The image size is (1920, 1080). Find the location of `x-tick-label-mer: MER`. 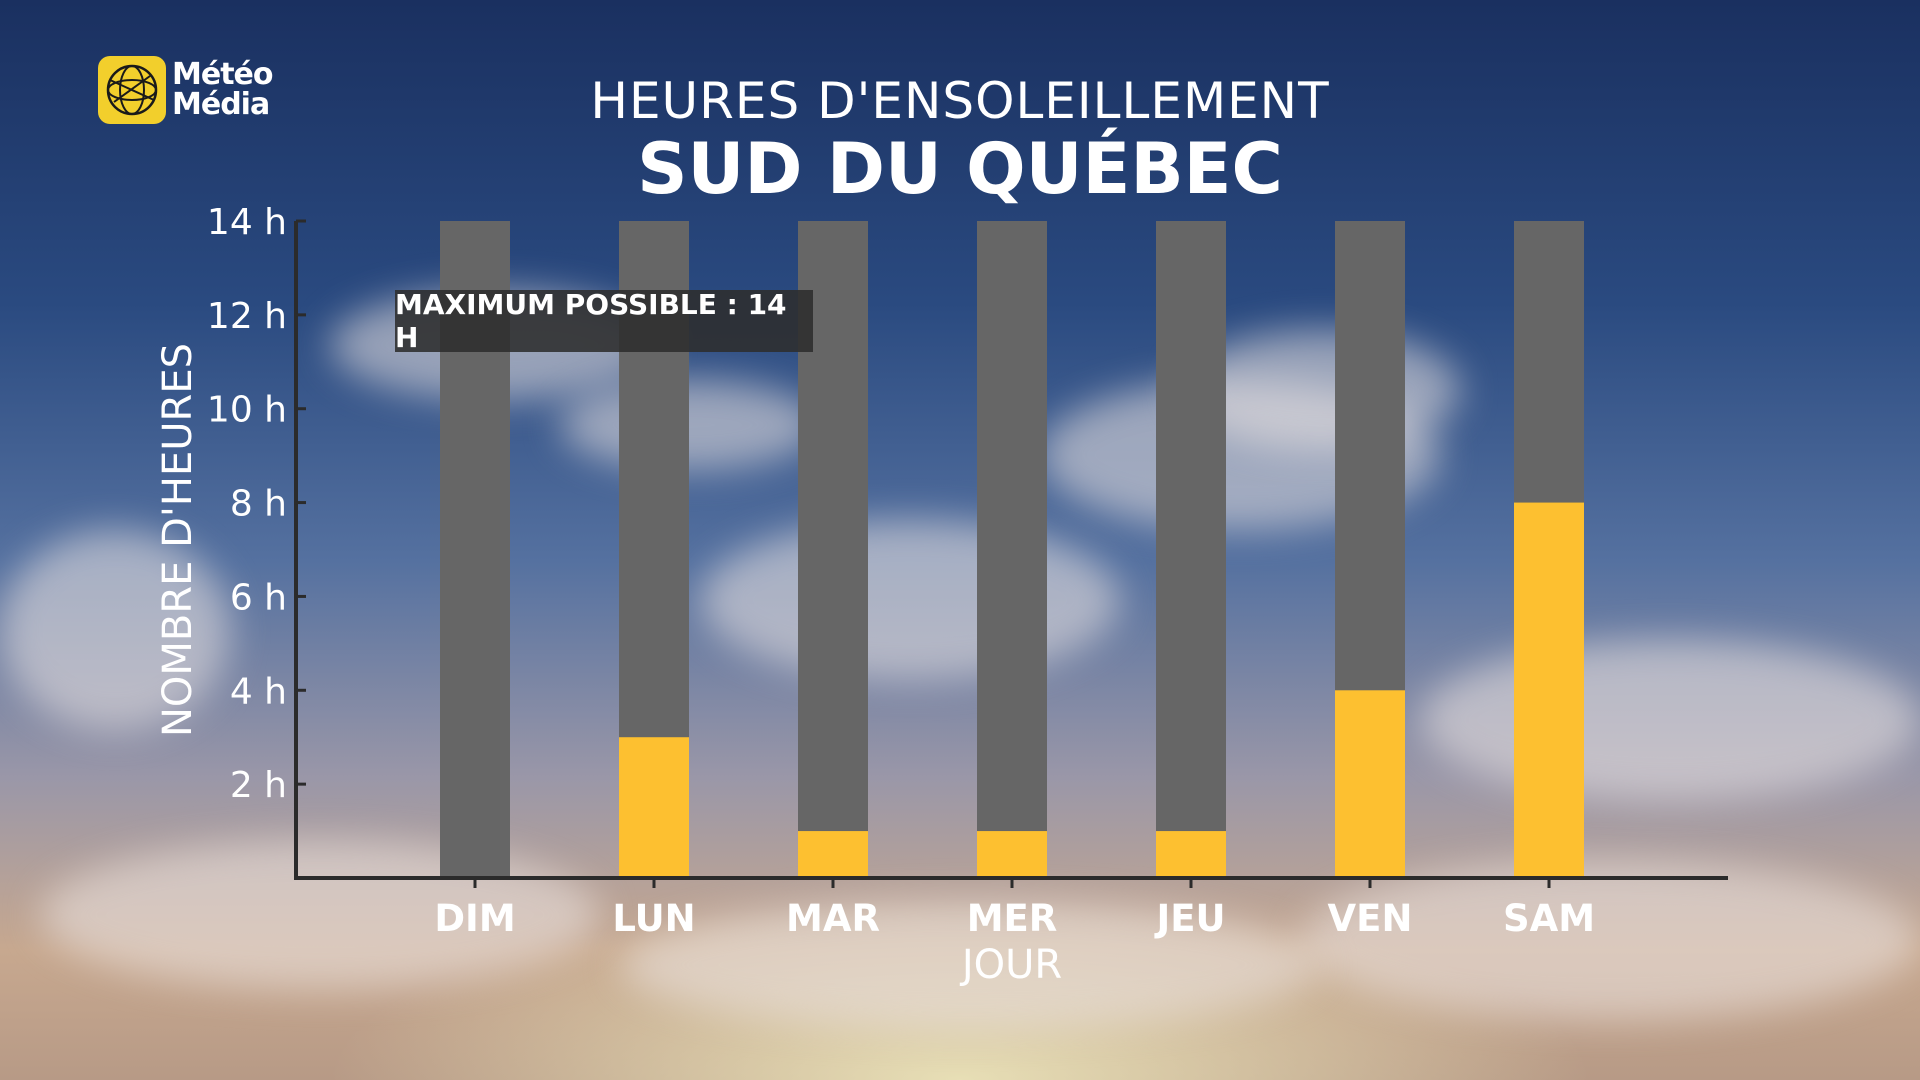

x-tick-label-mer: MER is located at coordinates (1012, 918).